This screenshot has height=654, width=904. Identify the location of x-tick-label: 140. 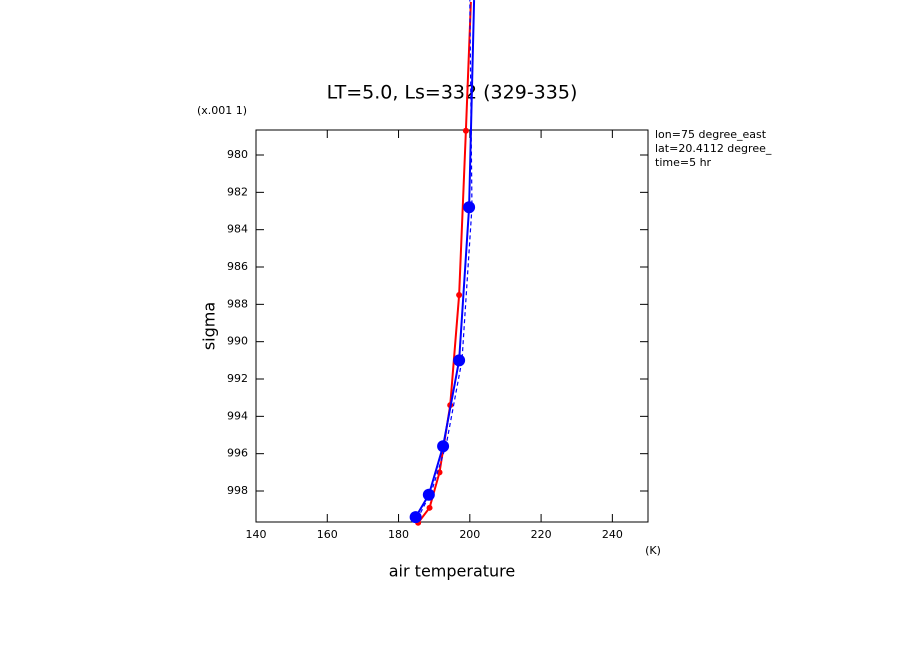
(256, 534).